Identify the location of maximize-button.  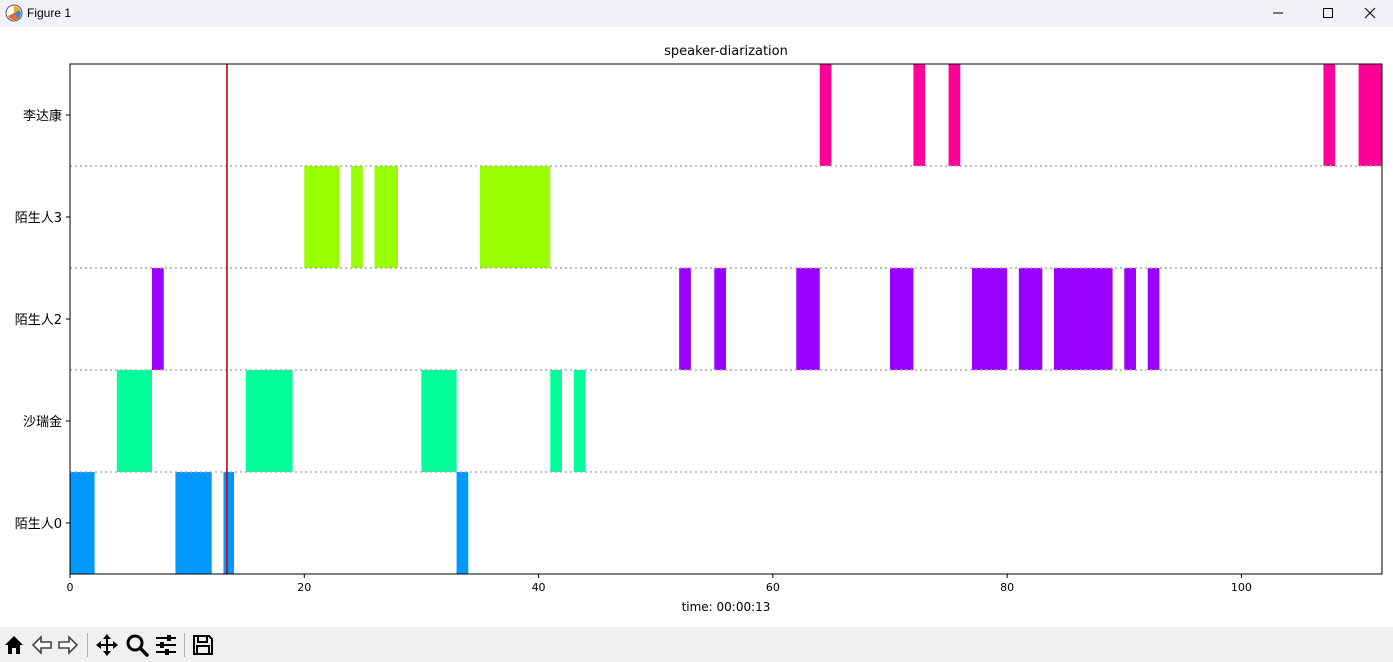
(1328, 13).